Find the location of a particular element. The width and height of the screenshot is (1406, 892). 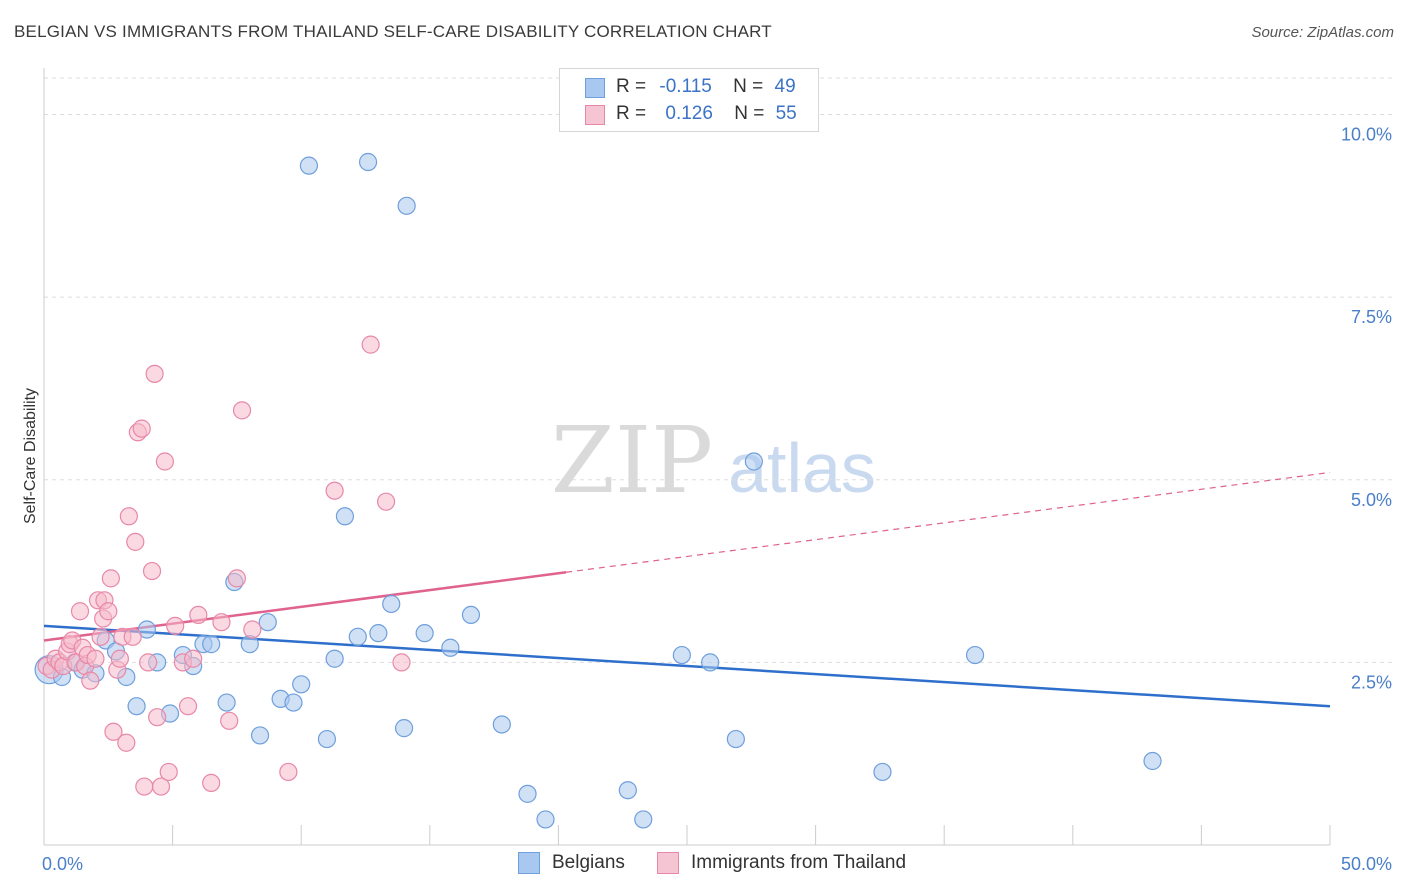

y-tick-label: 2.5% is located at coordinates (1371, 682).